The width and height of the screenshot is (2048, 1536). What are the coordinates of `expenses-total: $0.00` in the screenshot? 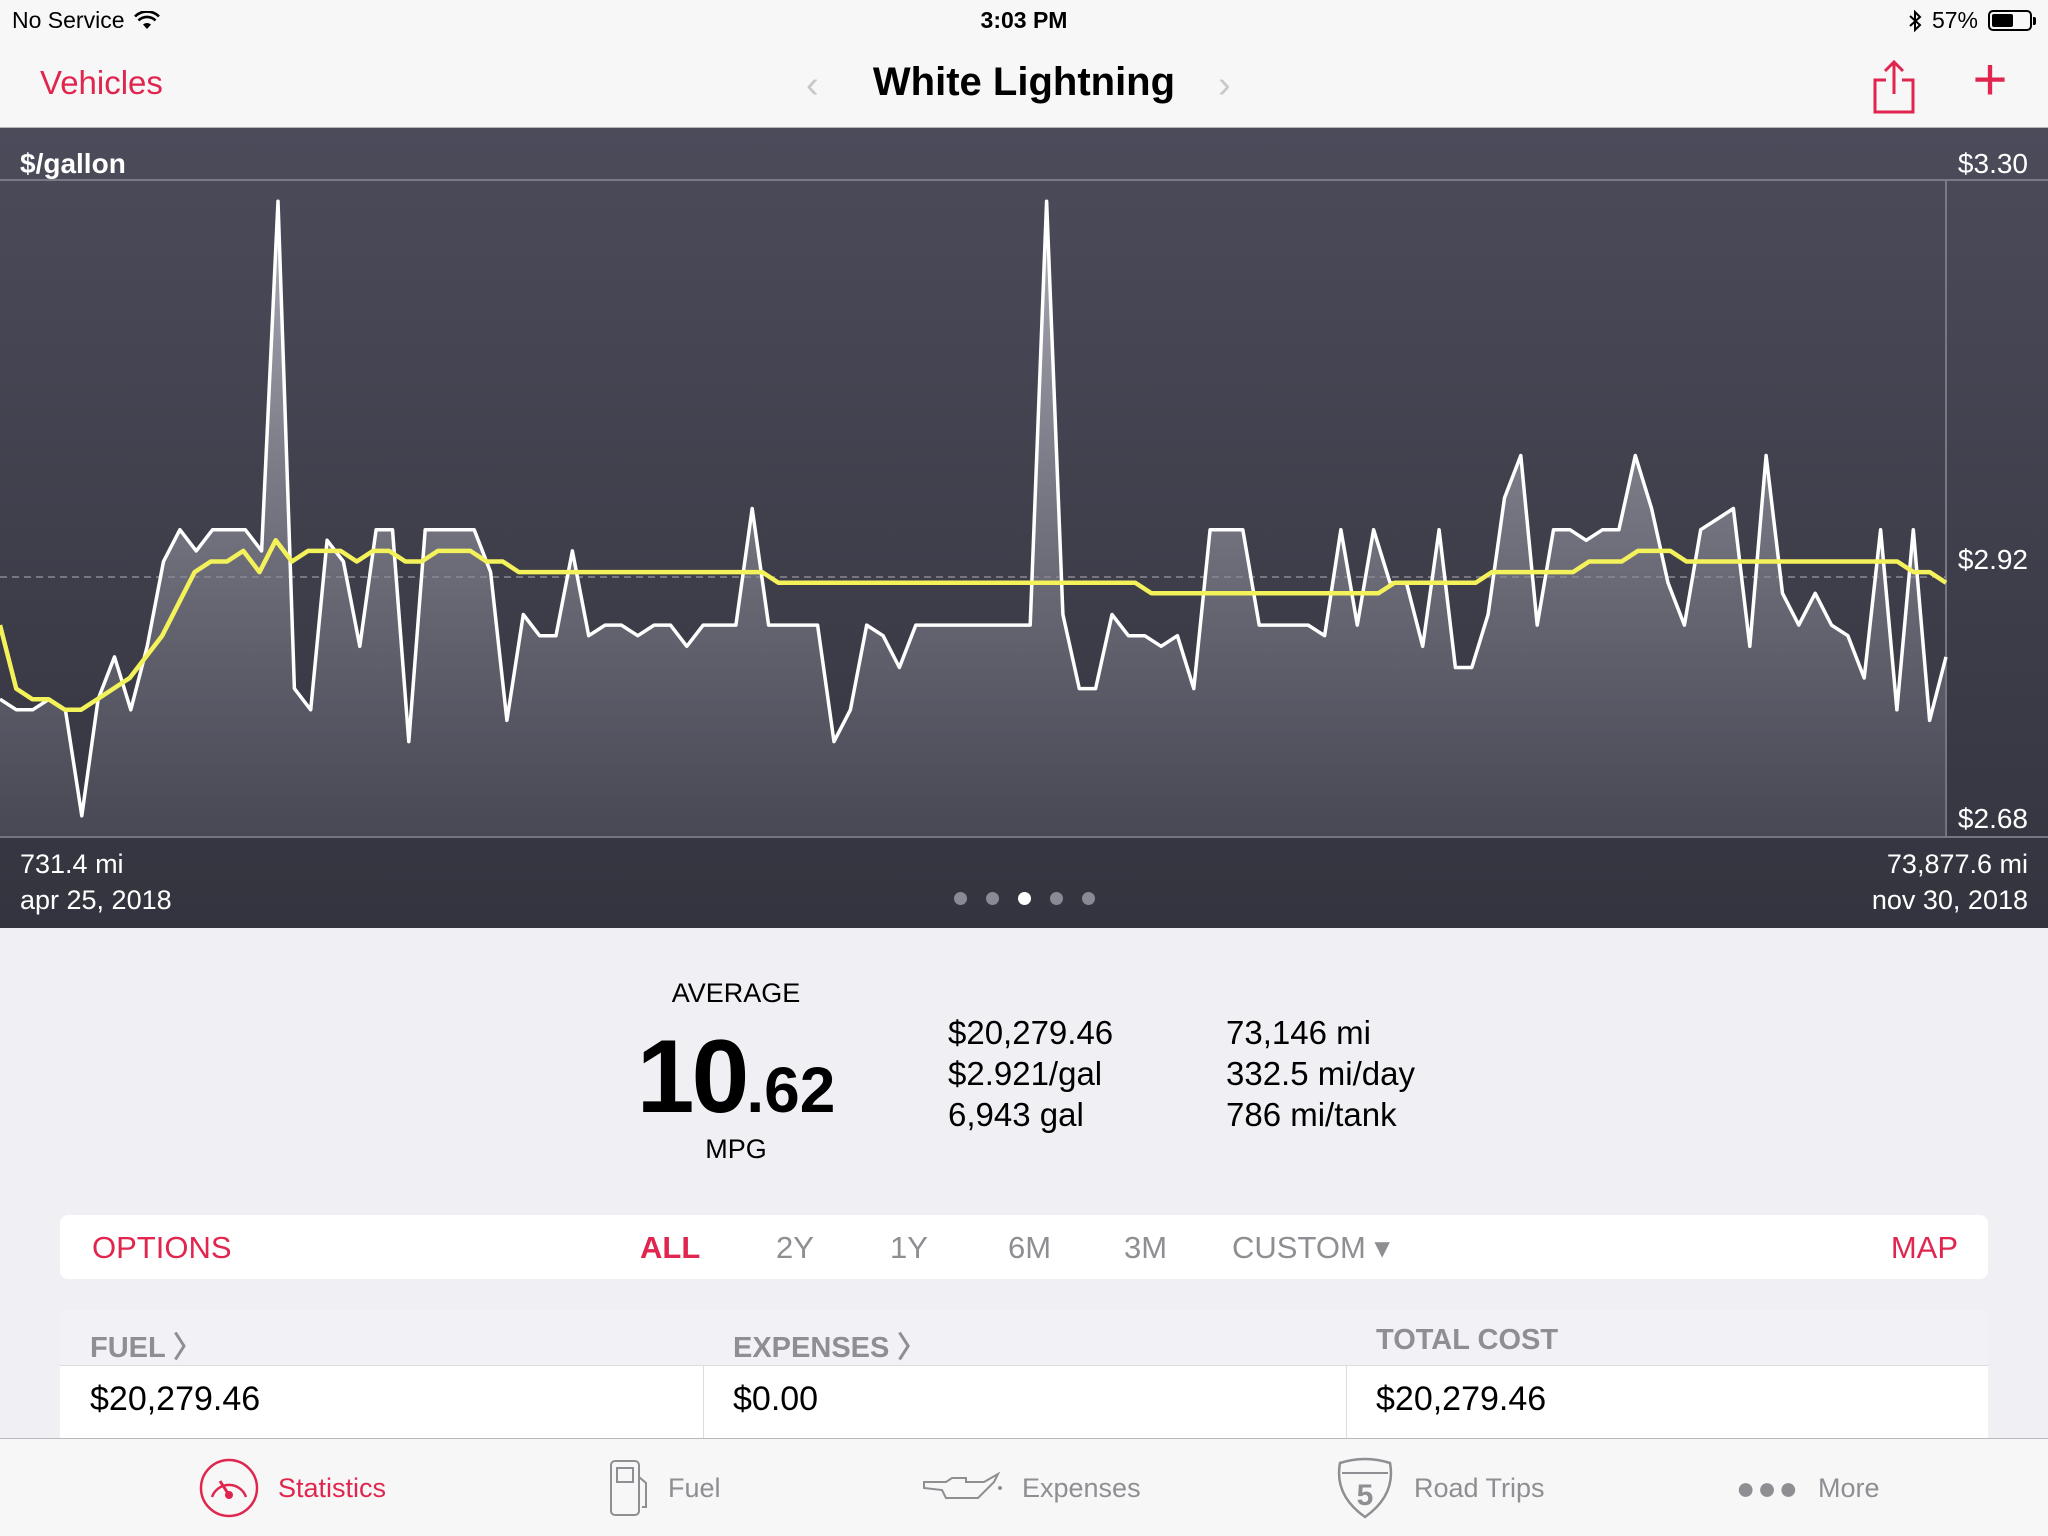 It's located at (776, 1399).